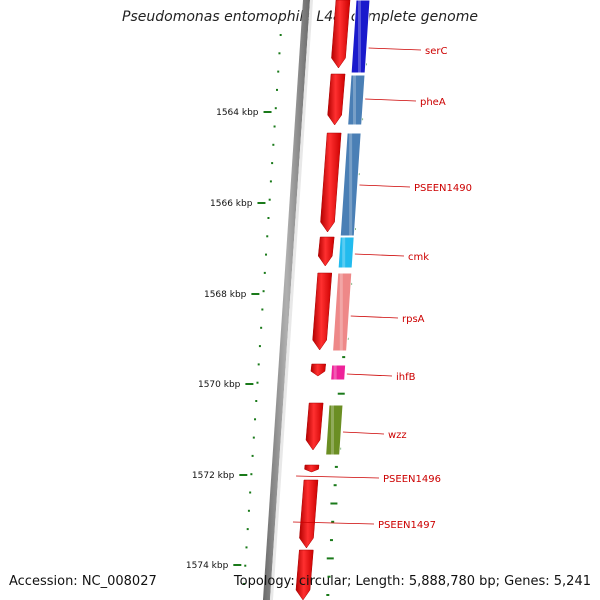  What do you see at coordinates (436, 51) in the screenshot?
I see `gene-label-serc: serC` at bounding box center [436, 51].